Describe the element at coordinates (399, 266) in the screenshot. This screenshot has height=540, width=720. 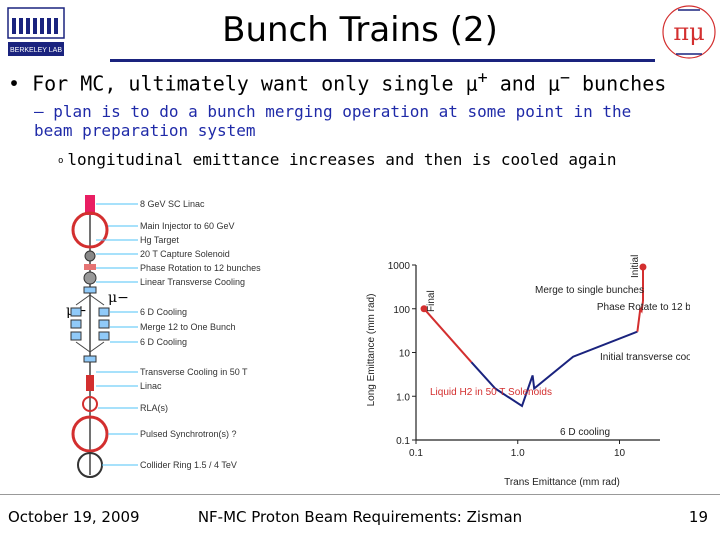
I see `y-tick-label: 1000` at that location.